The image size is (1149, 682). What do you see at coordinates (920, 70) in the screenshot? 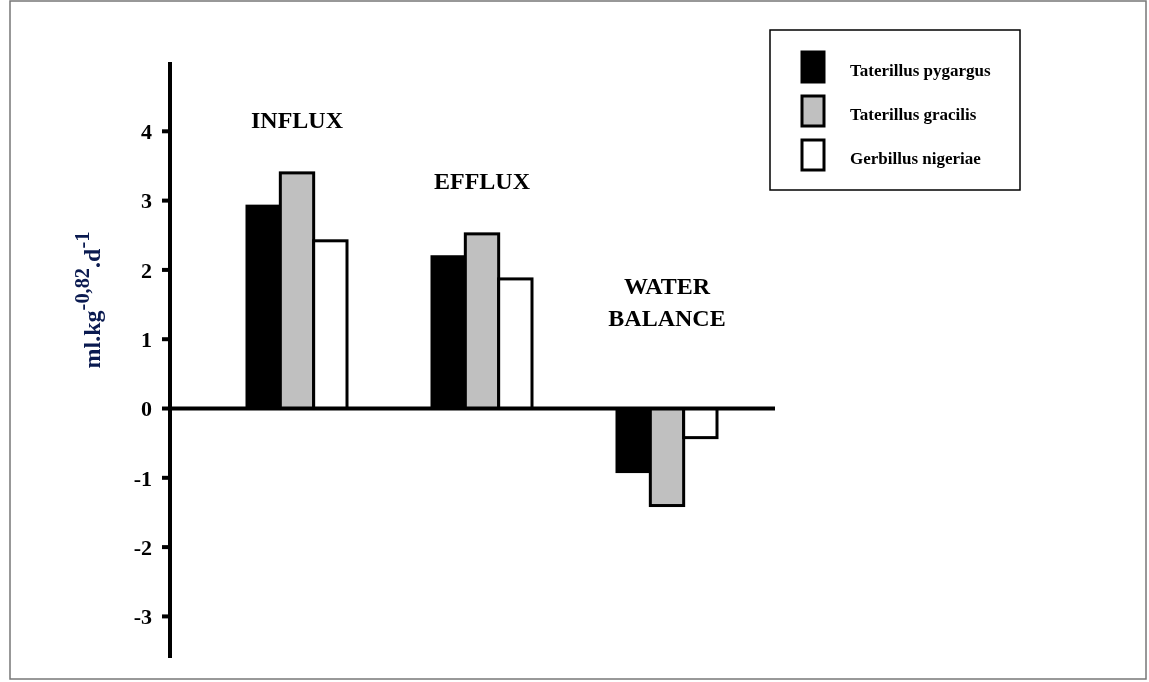
I see `legend-label: Taterillus pygargus` at bounding box center [920, 70].